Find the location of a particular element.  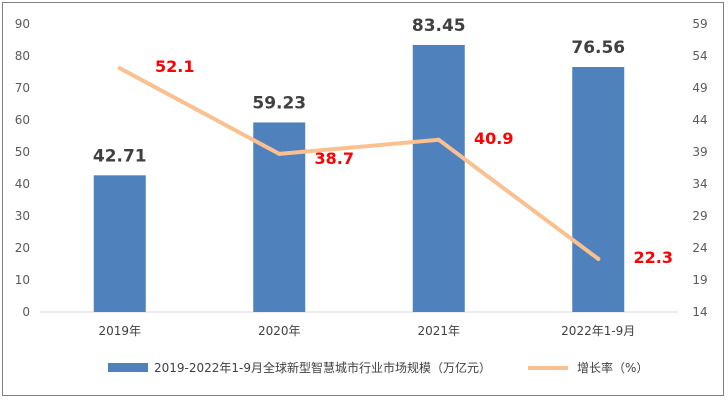

left-axis-tick: 0 is located at coordinates (26, 312).